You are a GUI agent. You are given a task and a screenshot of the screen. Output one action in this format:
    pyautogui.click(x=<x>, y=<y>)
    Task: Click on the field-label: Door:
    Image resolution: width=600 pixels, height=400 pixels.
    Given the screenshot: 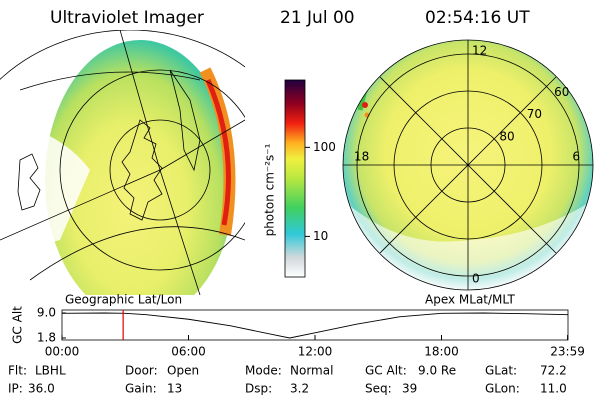 What is the action you would take?
    pyautogui.click(x=141, y=371)
    